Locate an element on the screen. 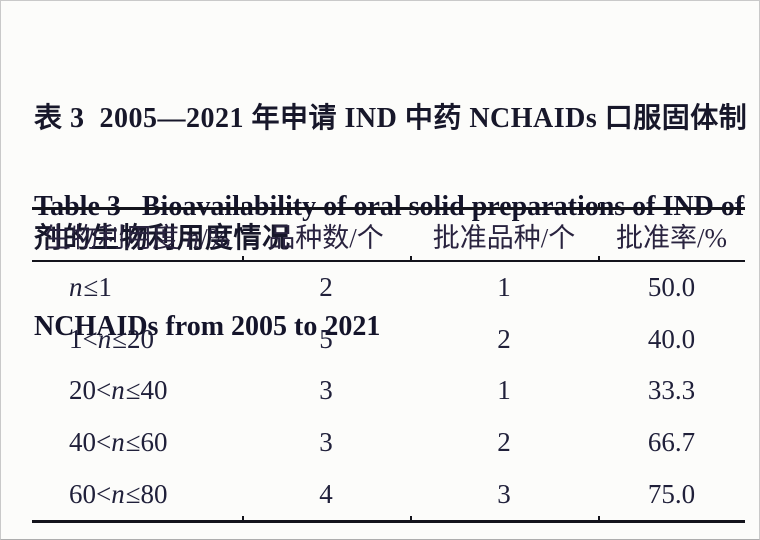 Image resolution: width=760 pixels, height=540 pixels. table-row: 60<n≤80 4 3 75.0 is located at coordinates (388, 494).